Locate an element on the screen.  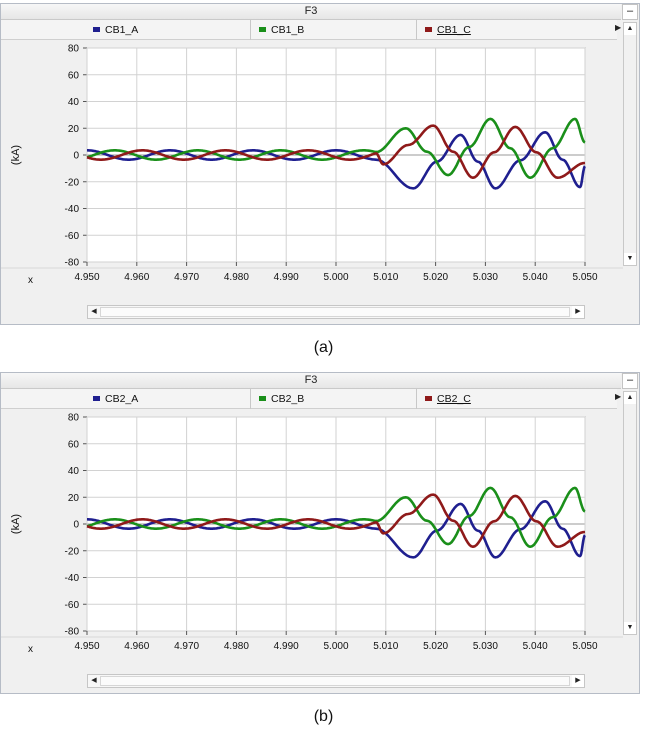
legend: CB1_A CB1_B CB1_C is located at coordinates (309, 30).